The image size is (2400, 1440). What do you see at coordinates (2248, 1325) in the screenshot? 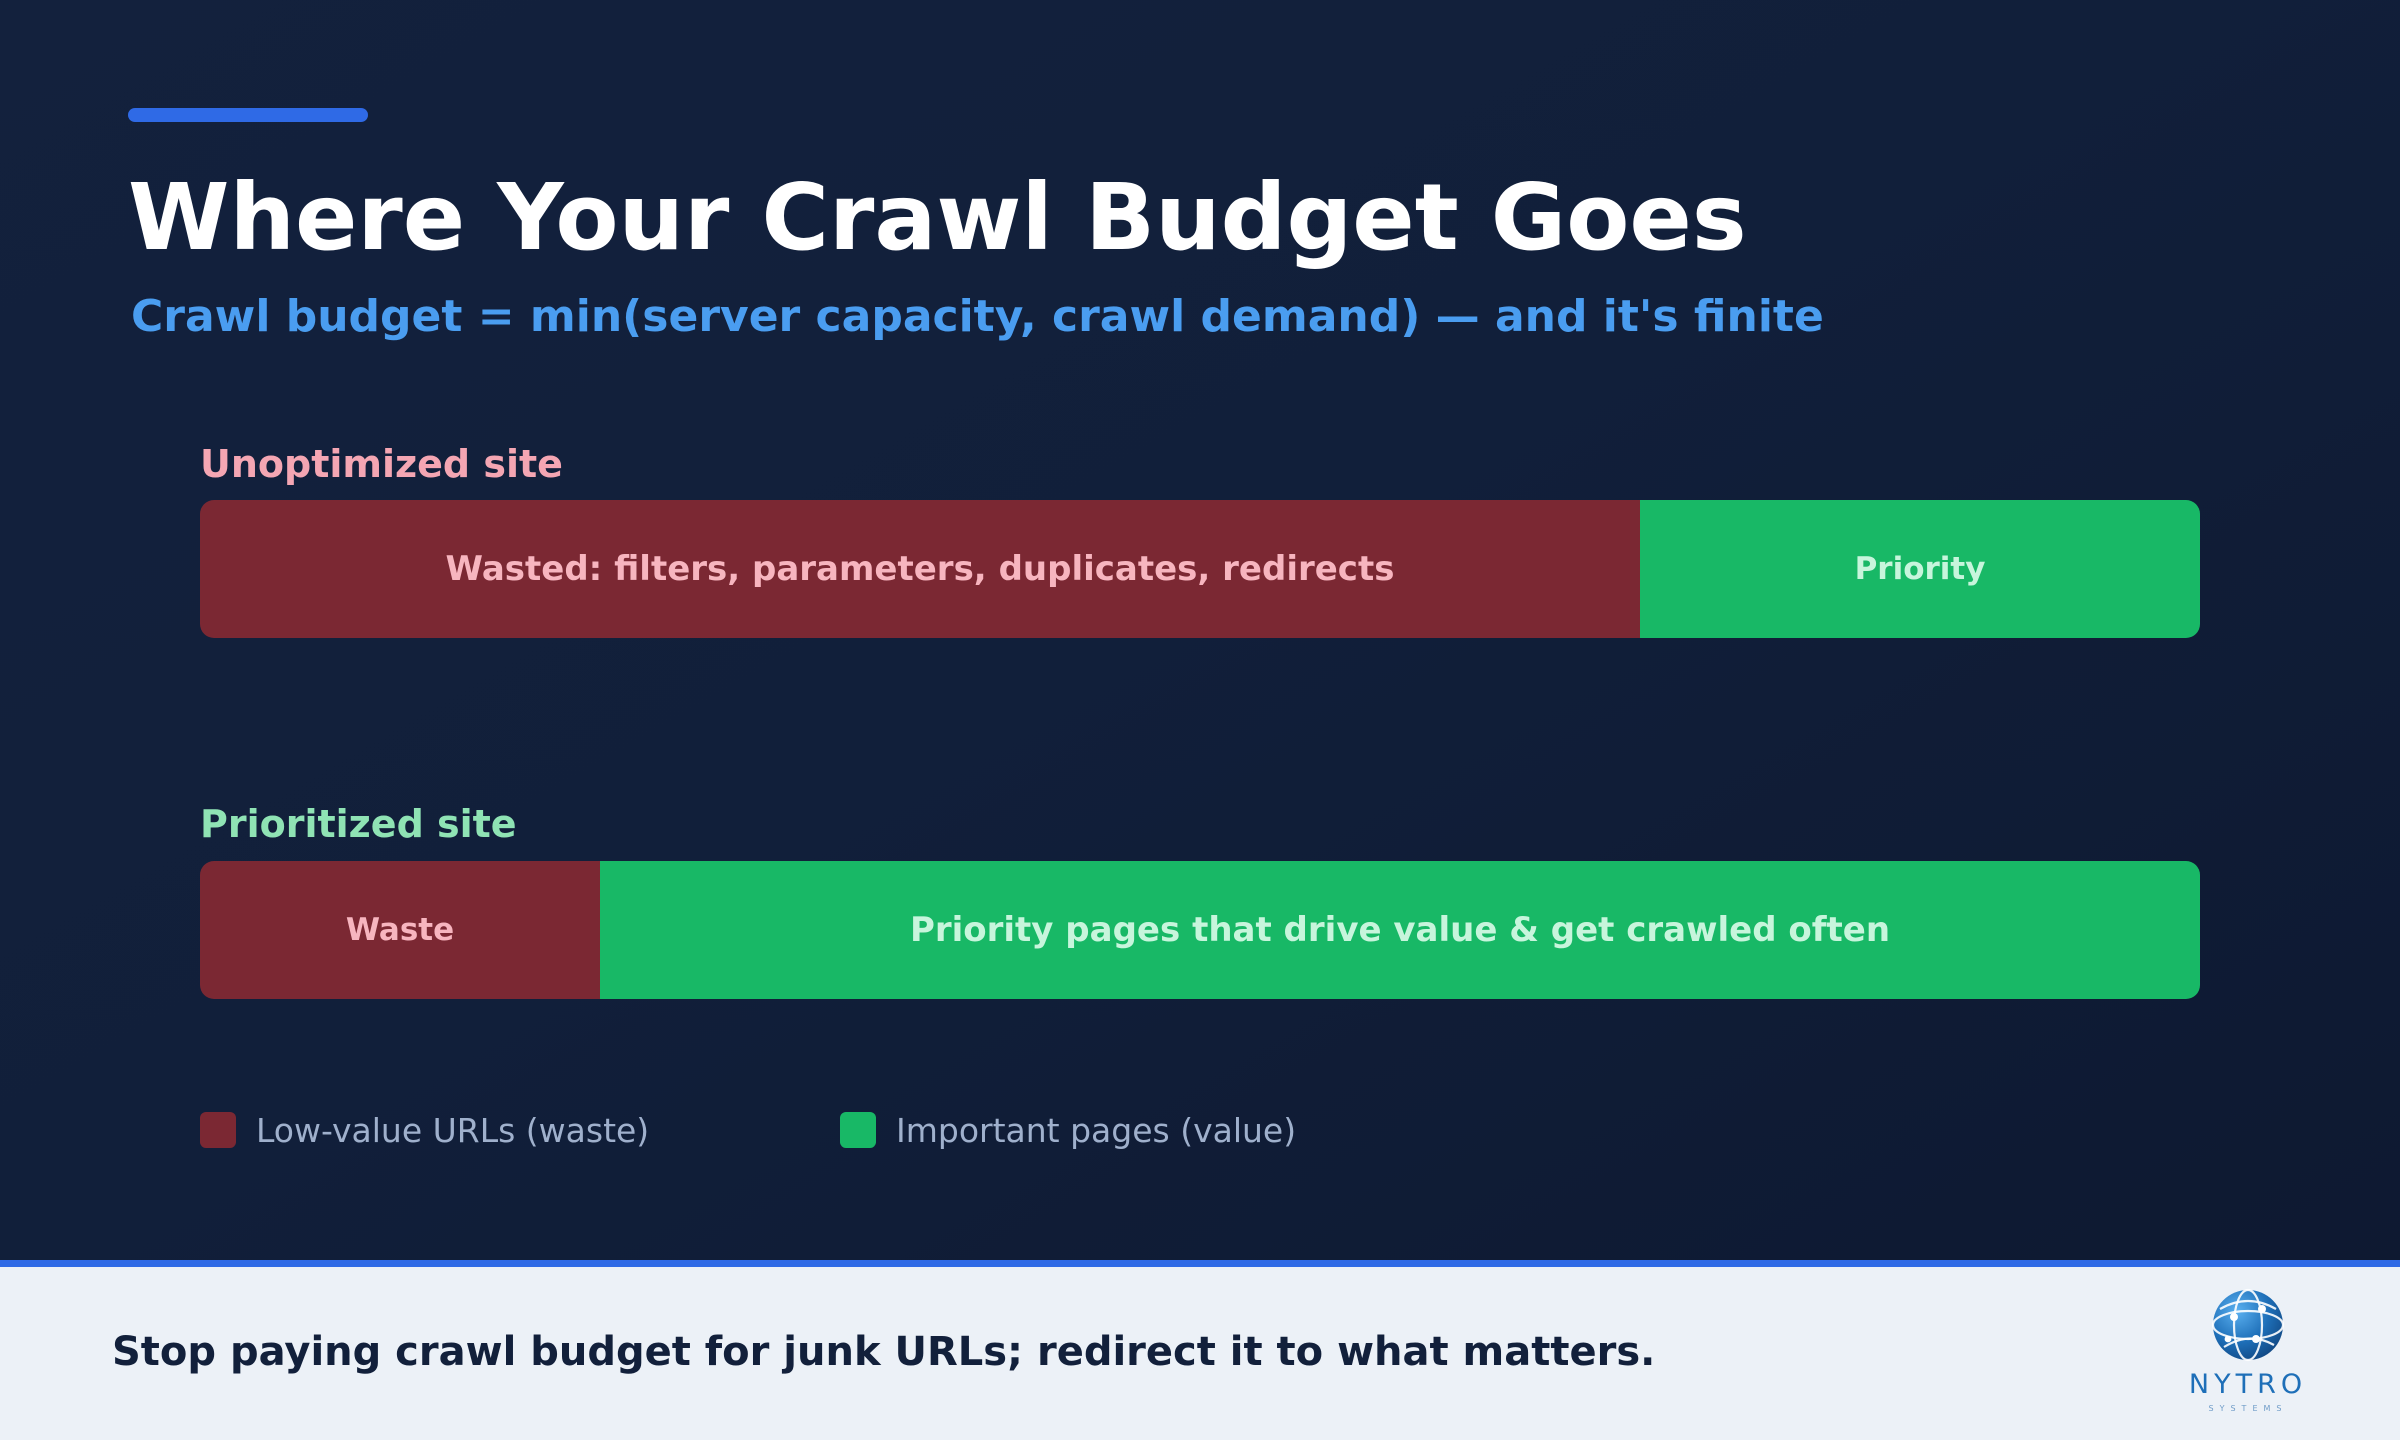
I see `globe-icon` at bounding box center [2248, 1325].